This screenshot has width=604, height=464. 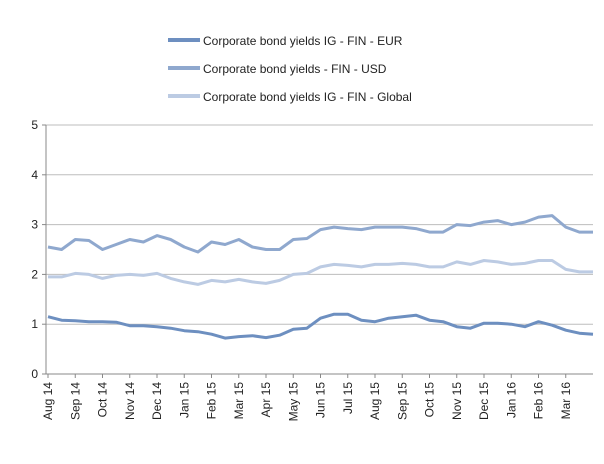 I want to click on legend-label: Corporate bond yields IG - FIN - Global, so click(x=307, y=97).